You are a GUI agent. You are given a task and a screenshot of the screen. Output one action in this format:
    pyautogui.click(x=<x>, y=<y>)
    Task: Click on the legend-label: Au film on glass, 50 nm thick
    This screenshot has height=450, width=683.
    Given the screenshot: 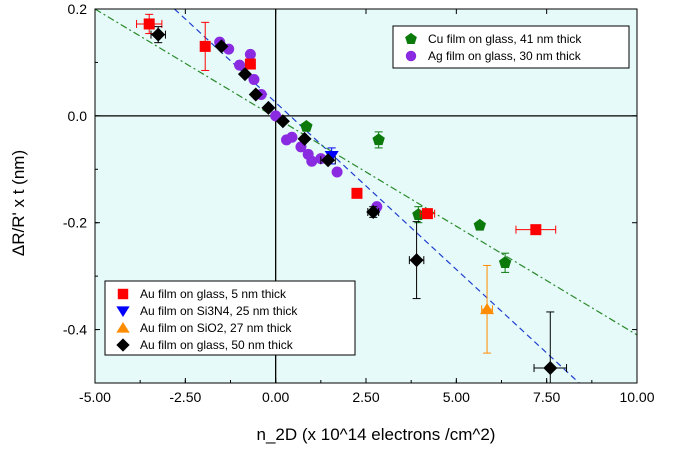 What is the action you would take?
    pyautogui.click(x=217, y=345)
    